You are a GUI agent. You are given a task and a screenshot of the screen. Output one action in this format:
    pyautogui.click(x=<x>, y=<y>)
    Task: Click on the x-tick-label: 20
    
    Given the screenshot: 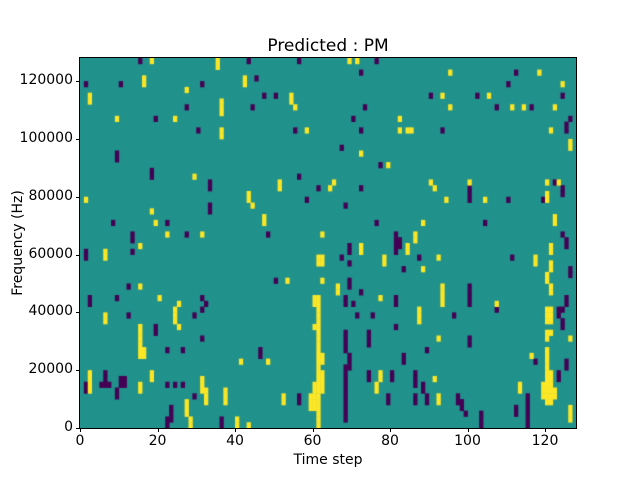 What is the action you would take?
    pyautogui.click(x=157, y=441)
    